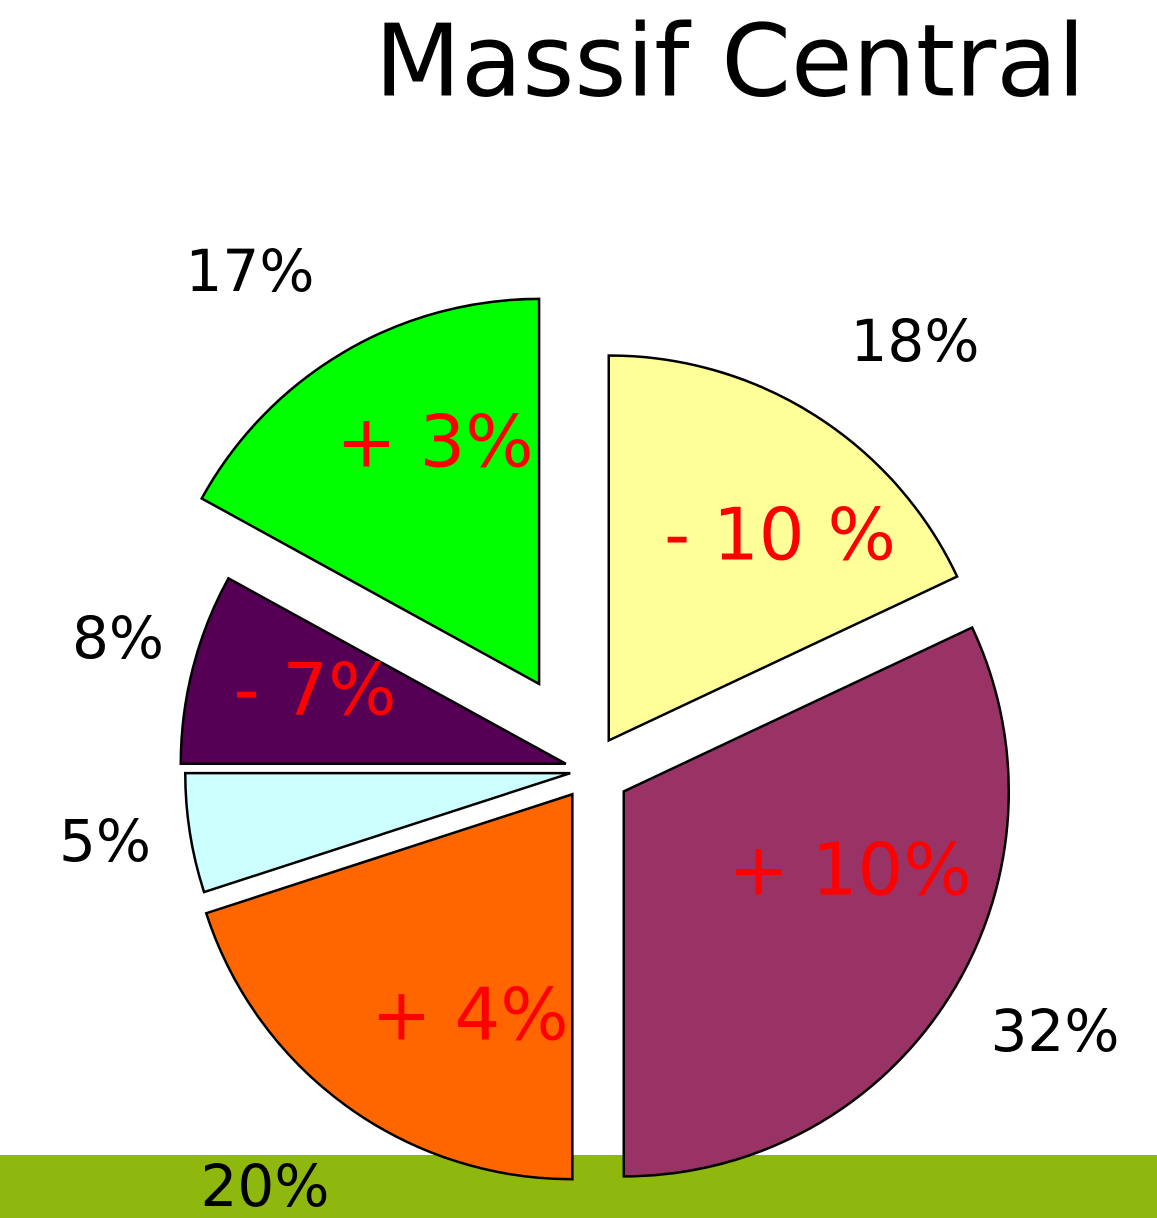 This screenshot has width=1157, height=1218. I want to click on change-label: - 7%, so click(314, 690).